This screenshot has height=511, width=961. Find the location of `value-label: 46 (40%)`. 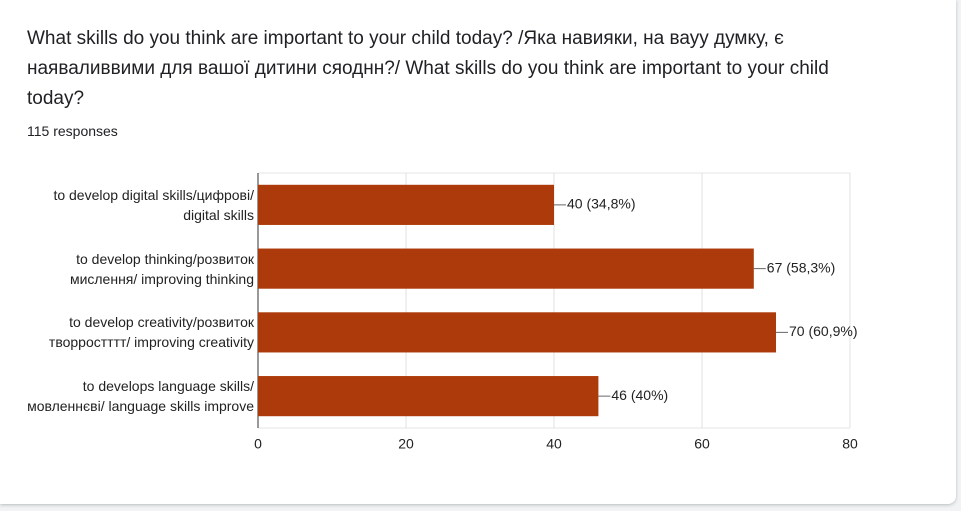

value-label: 46 (40%) is located at coordinates (639, 395).